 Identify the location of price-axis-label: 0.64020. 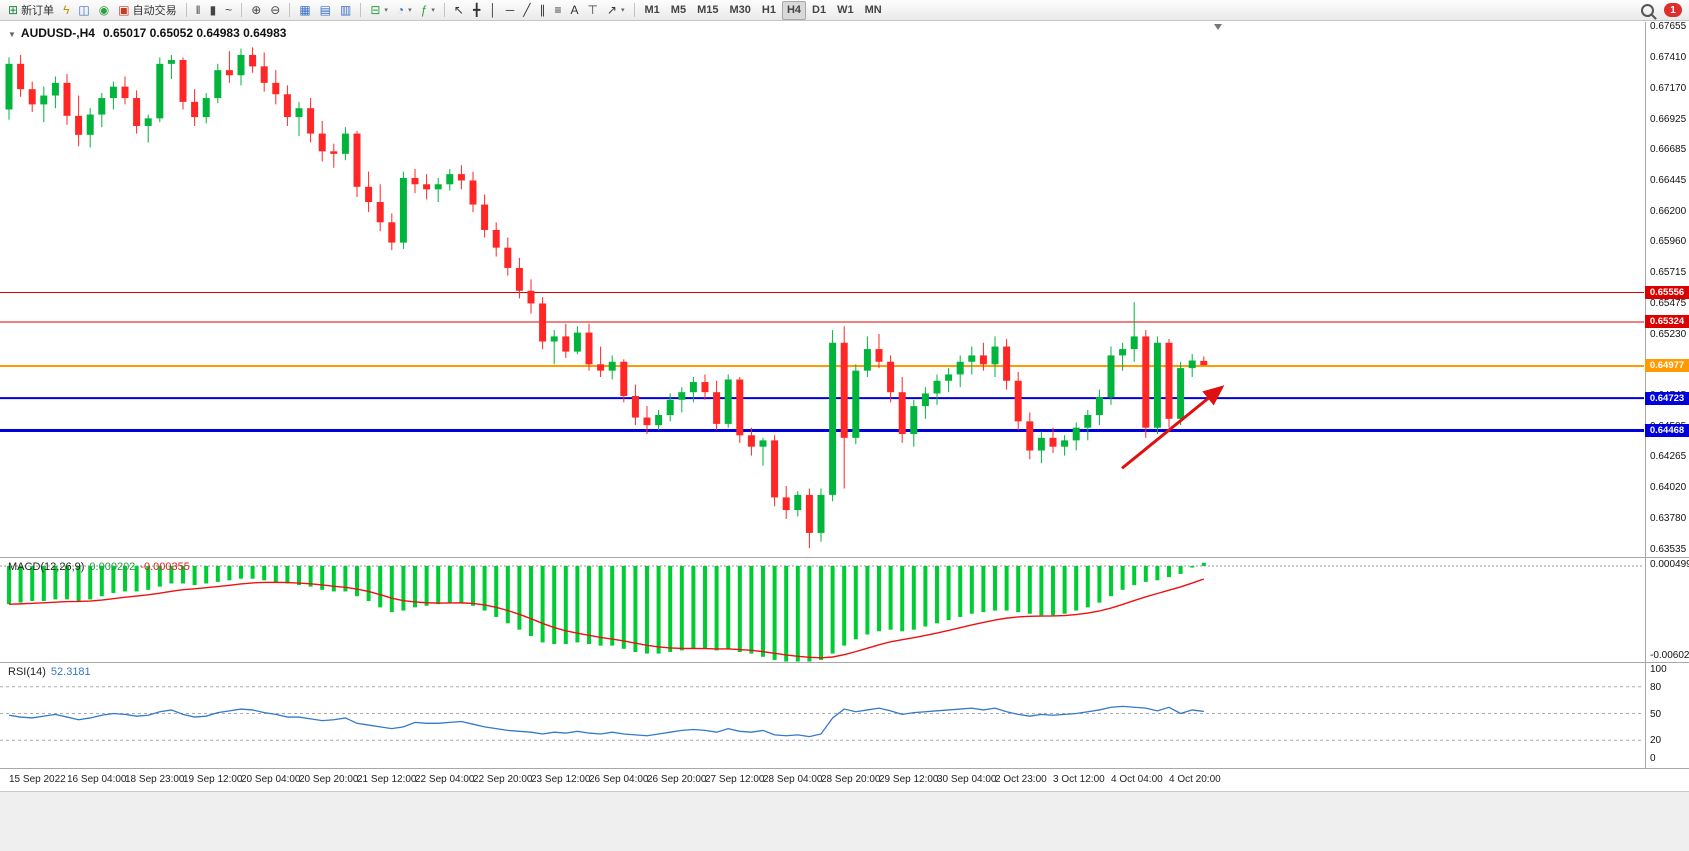
(1668, 488).